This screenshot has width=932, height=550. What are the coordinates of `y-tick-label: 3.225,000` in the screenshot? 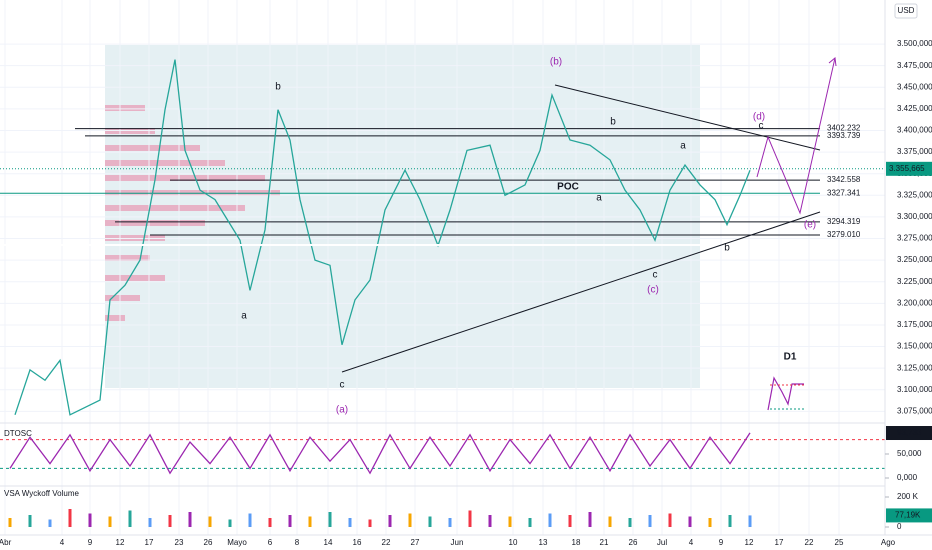 It's located at (914, 281).